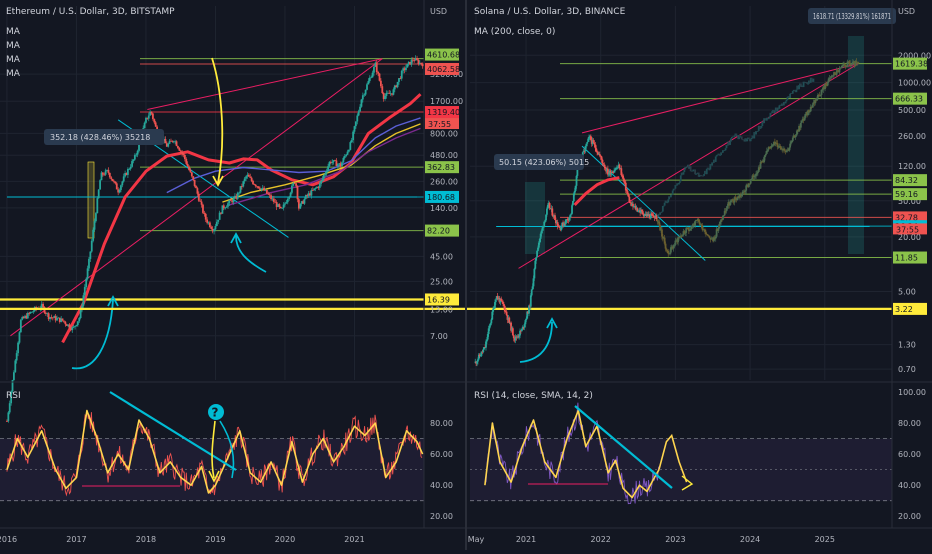 The image size is (932, 554). Describe the element at coordinates (218, 181) in the screenshot. I see `eth-yellow-arrowhead` at that location.